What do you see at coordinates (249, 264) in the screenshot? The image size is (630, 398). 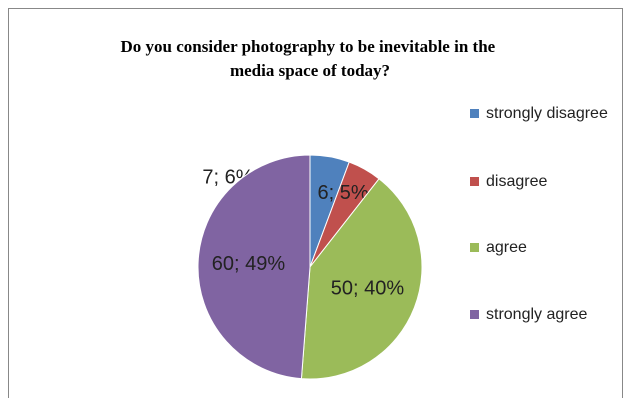 I see `data-label: 60; 49%` at bounding box center [249, 264].